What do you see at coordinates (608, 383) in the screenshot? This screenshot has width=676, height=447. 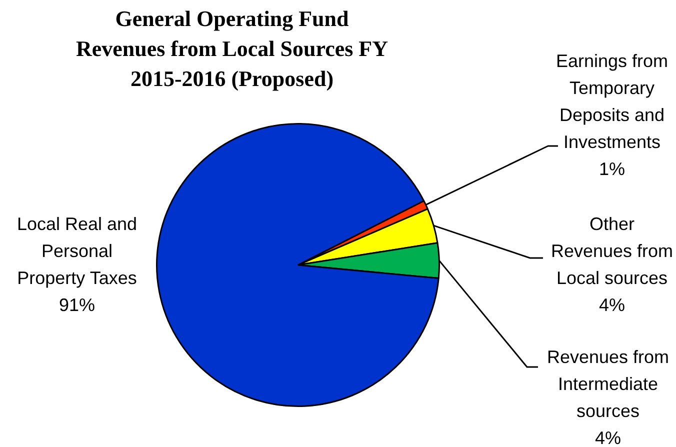 I see `slice-label: Revenues from Intermediate sources` at bounding box center [608, 383].